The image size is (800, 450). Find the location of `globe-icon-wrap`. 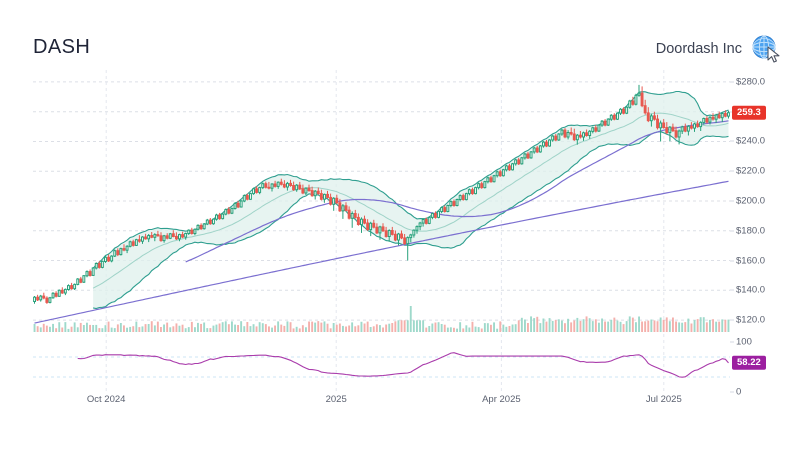

globe-icon-wrap is located at coordinates (767, 49).